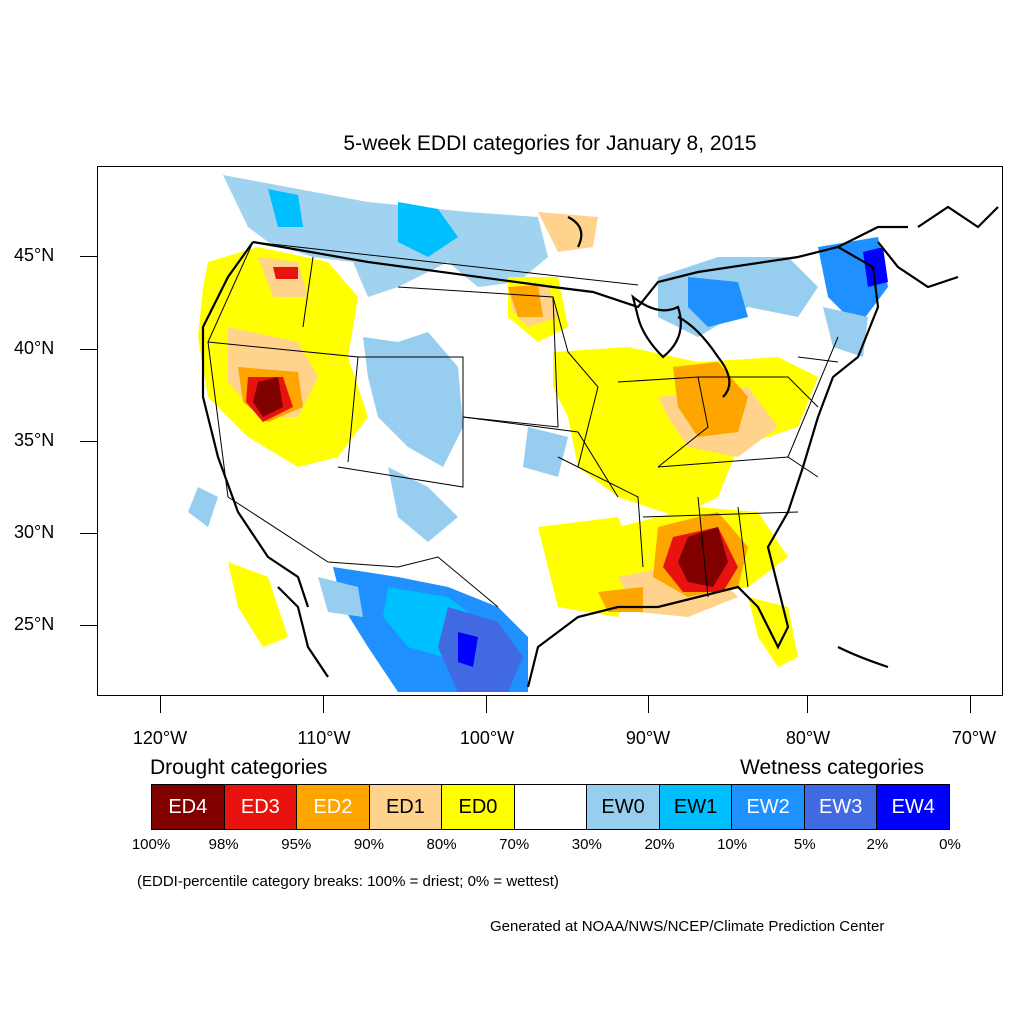 This screenshot has width=1024, height=1024. What do you see at coordinates (34, 440) in the screenshot?
I see `lat-label-35: 35°N` at bounding box center [34, 440].